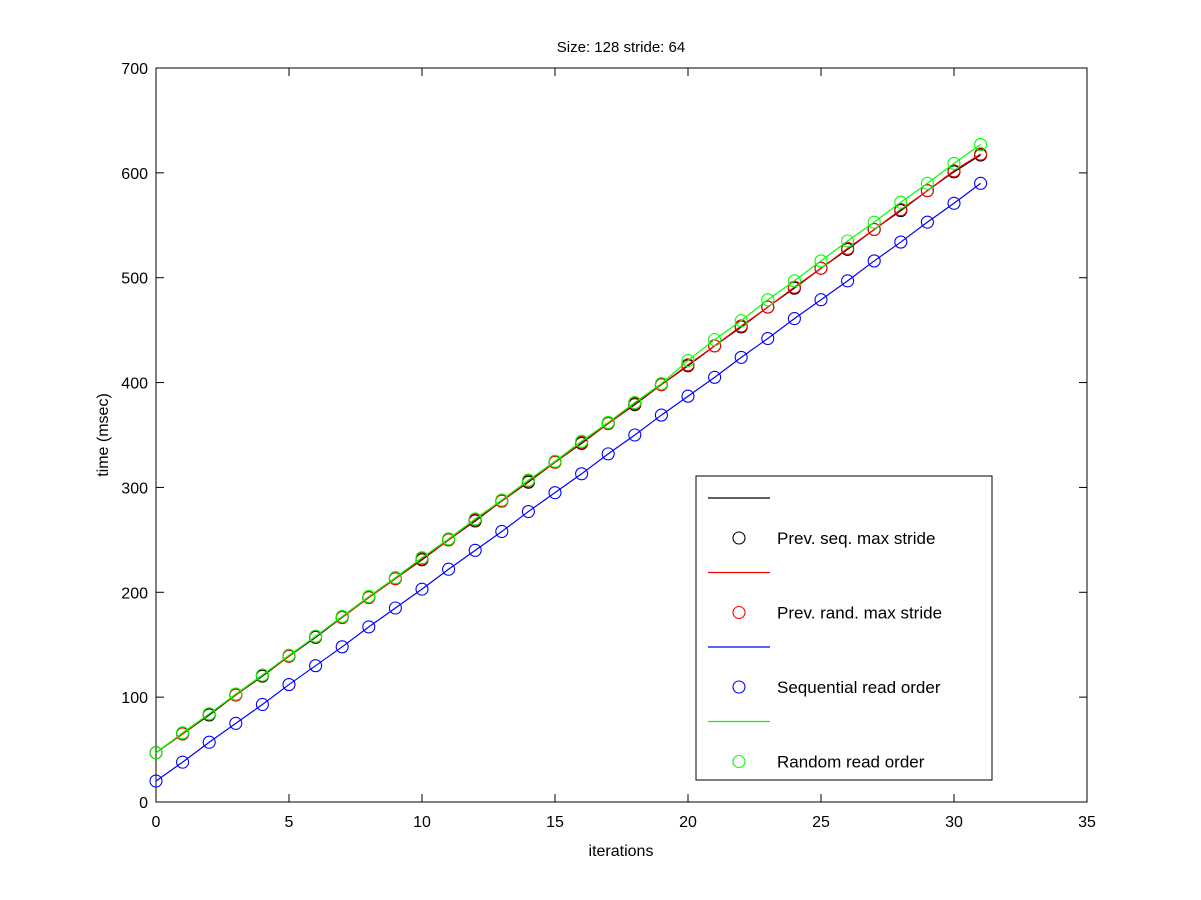  Describe the element at coordinates (621, 851) in the screenshot. I see `x-axis-label: iterations` at that location.